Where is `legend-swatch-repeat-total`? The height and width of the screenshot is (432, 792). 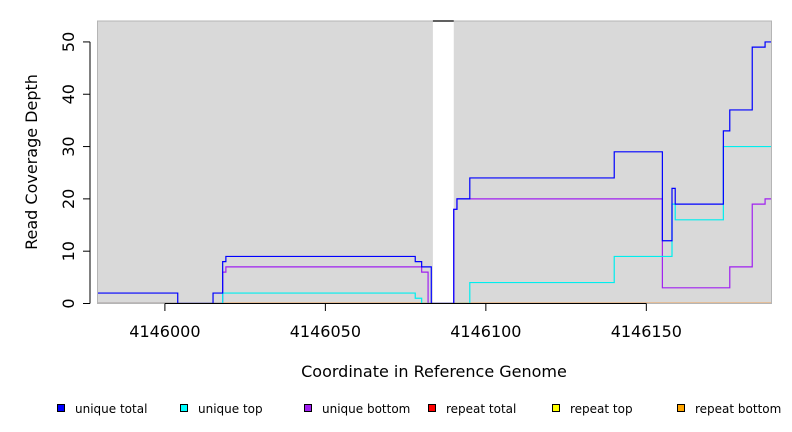
legend-swatch-repeat-total is located at coordinates (432, 408).